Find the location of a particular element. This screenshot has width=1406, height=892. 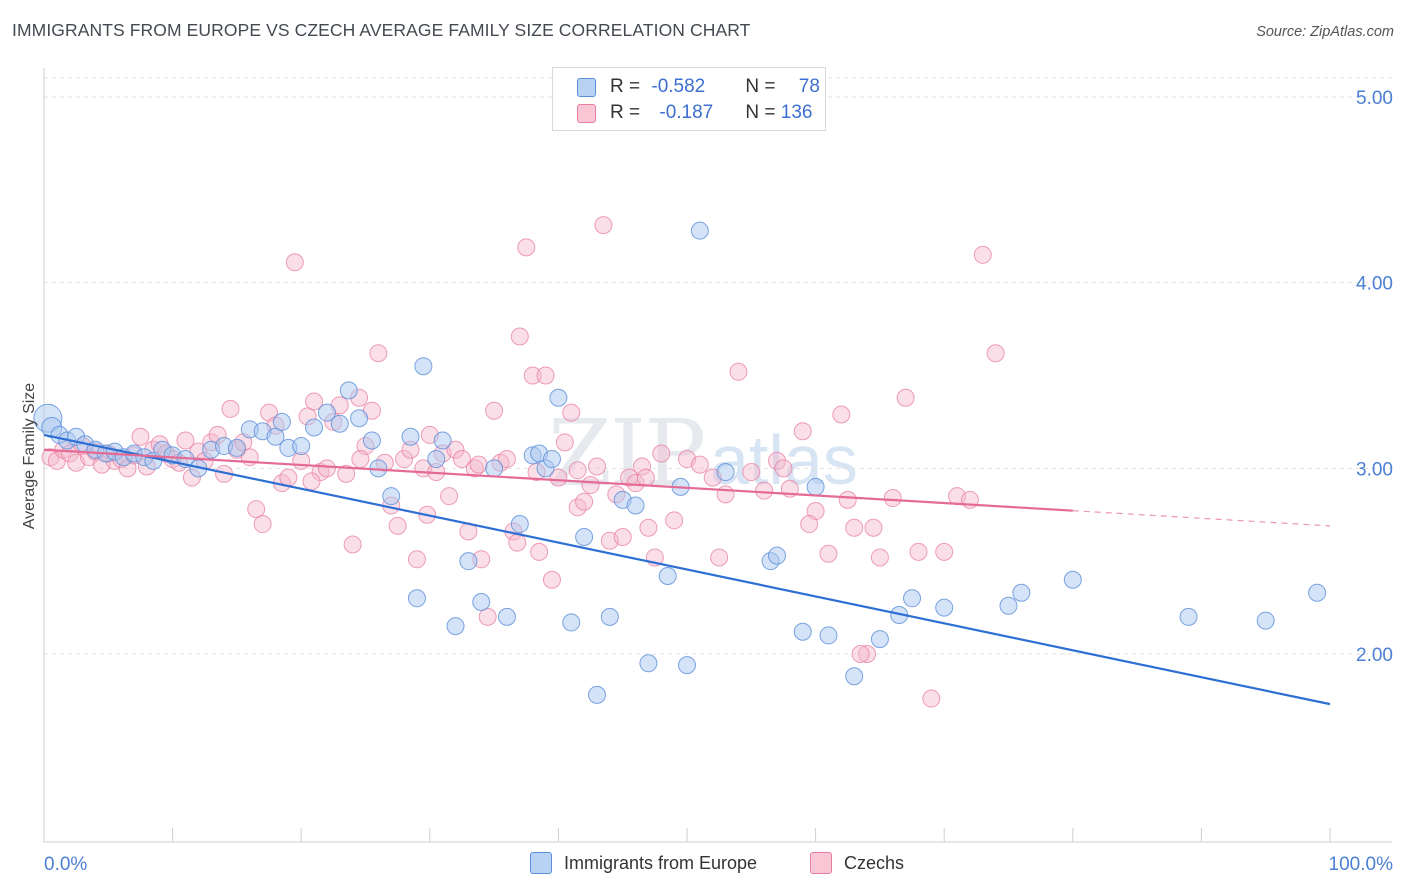

legend-n-value-czechs: 136 is located at coordinates (796, 112).